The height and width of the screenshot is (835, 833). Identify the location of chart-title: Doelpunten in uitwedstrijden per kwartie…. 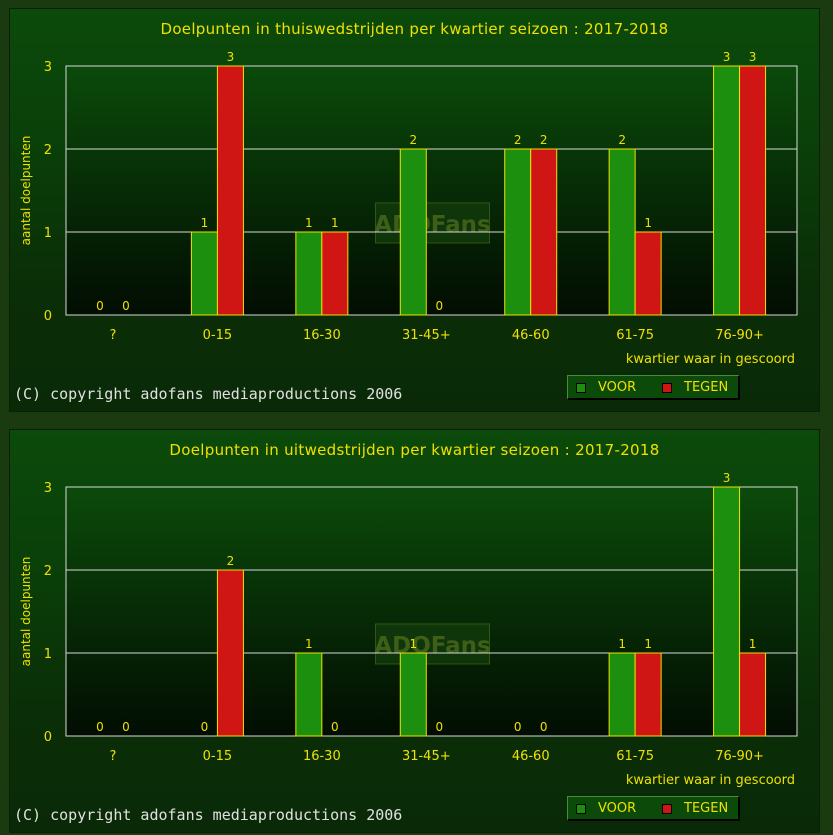
(414, 450).